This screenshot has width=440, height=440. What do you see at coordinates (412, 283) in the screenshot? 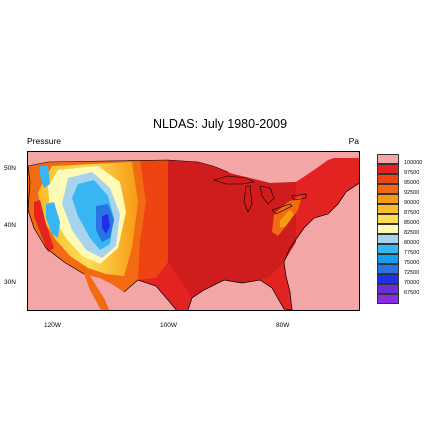
I see `colorbar-label: 70000` at bounding box center [412, 283].